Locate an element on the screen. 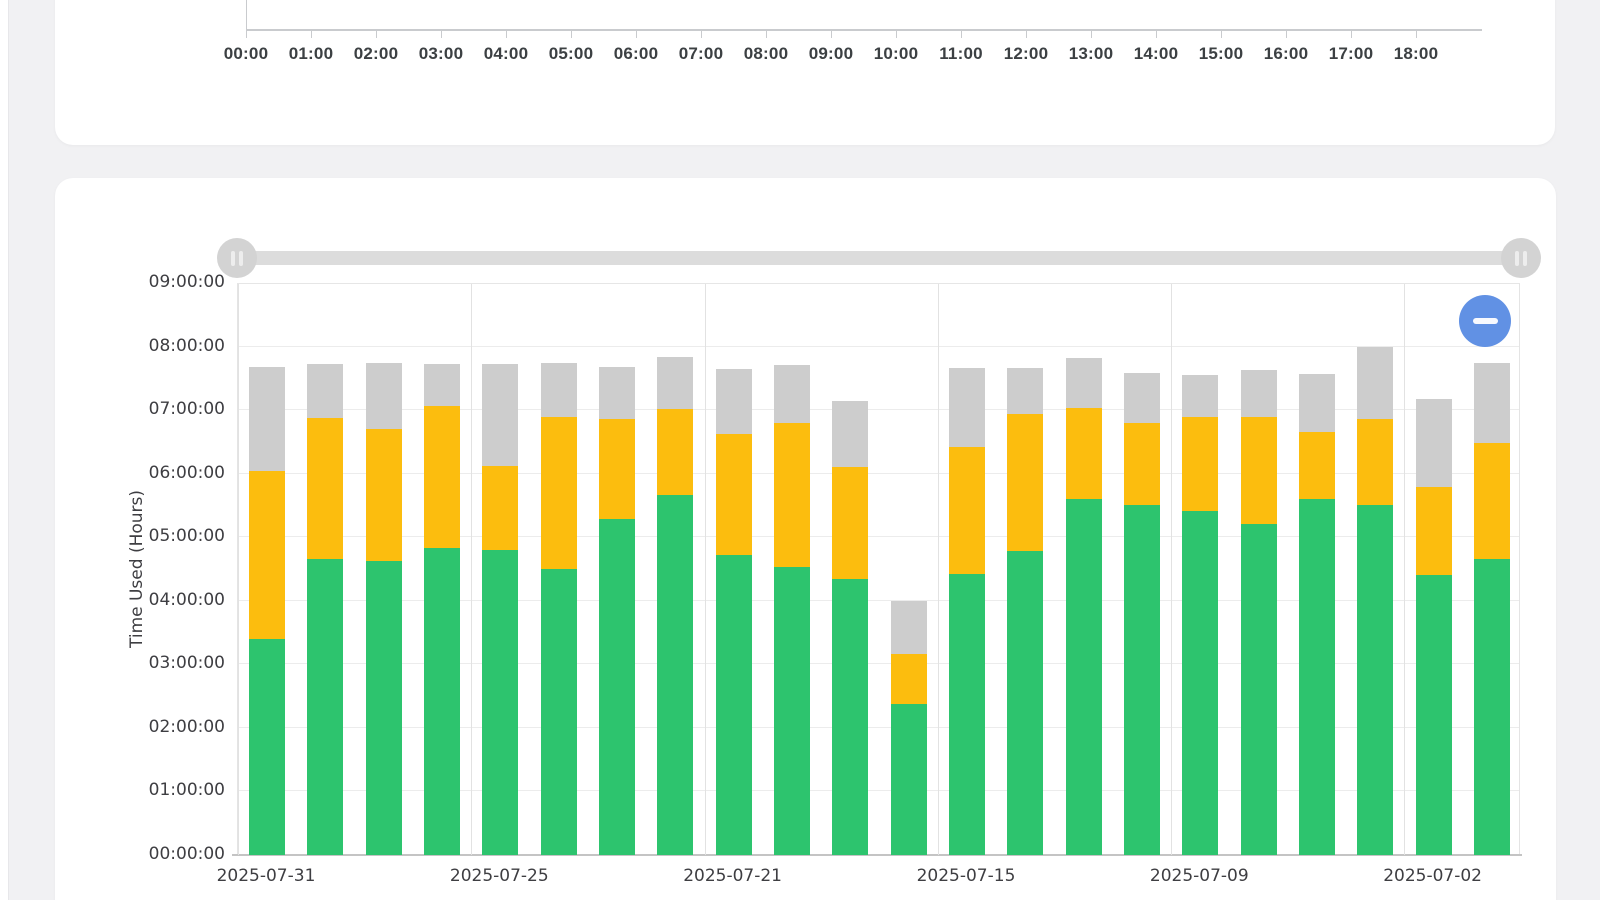 The height and width of the screenshot is (900, 1600). x-axis-label: 11:00 is located at coordinates (961, 53).